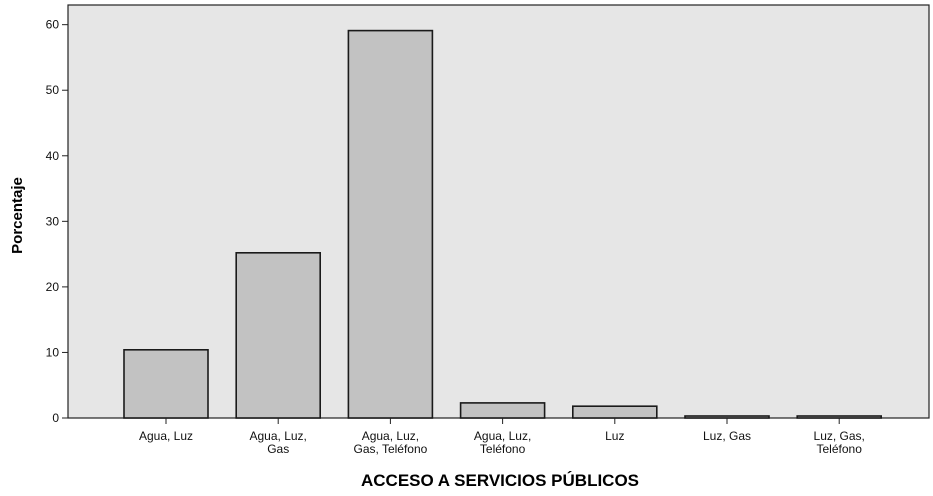 The width and height of the screenshot is (933, 496). I want to click on y-tick-label: 40, so click(53, 156).